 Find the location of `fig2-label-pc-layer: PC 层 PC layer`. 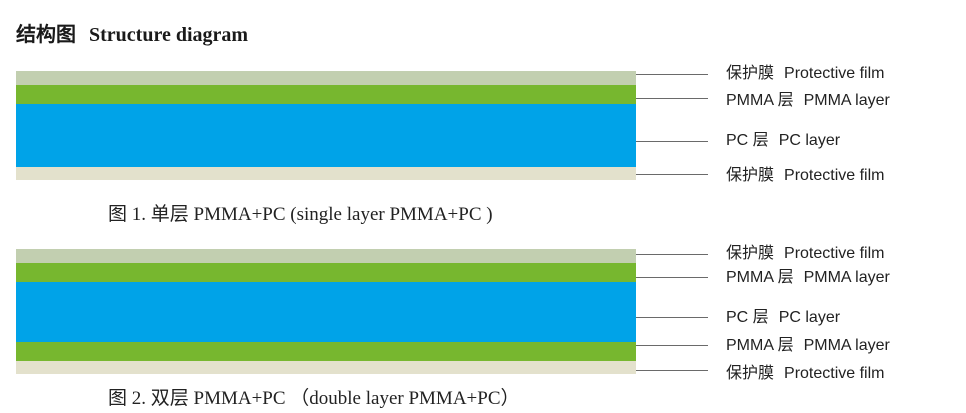

fig2-label-pc-layer: PC 层 PC layer is located at coordinates (783, 318).